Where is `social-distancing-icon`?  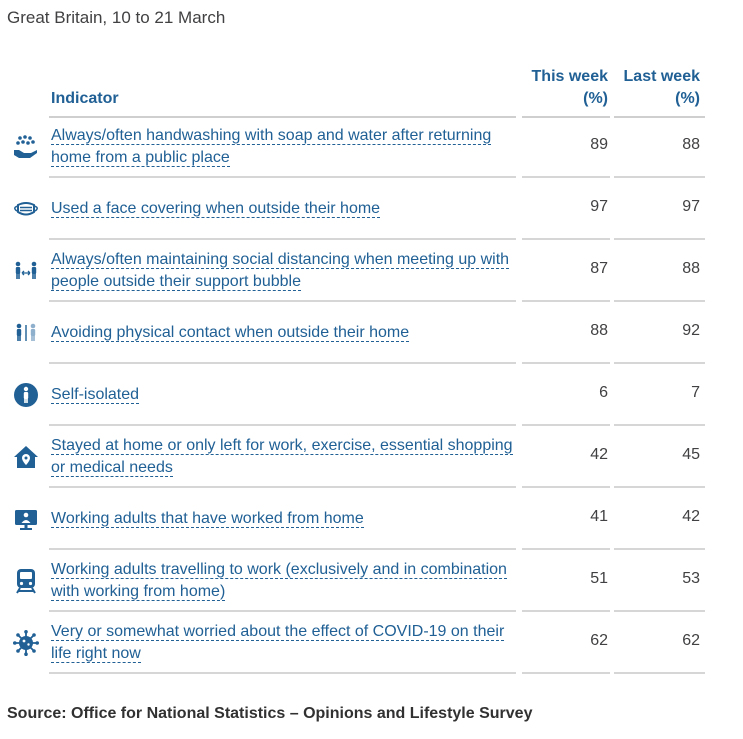 social-distancing-icon is located at coordinates (26, 271).